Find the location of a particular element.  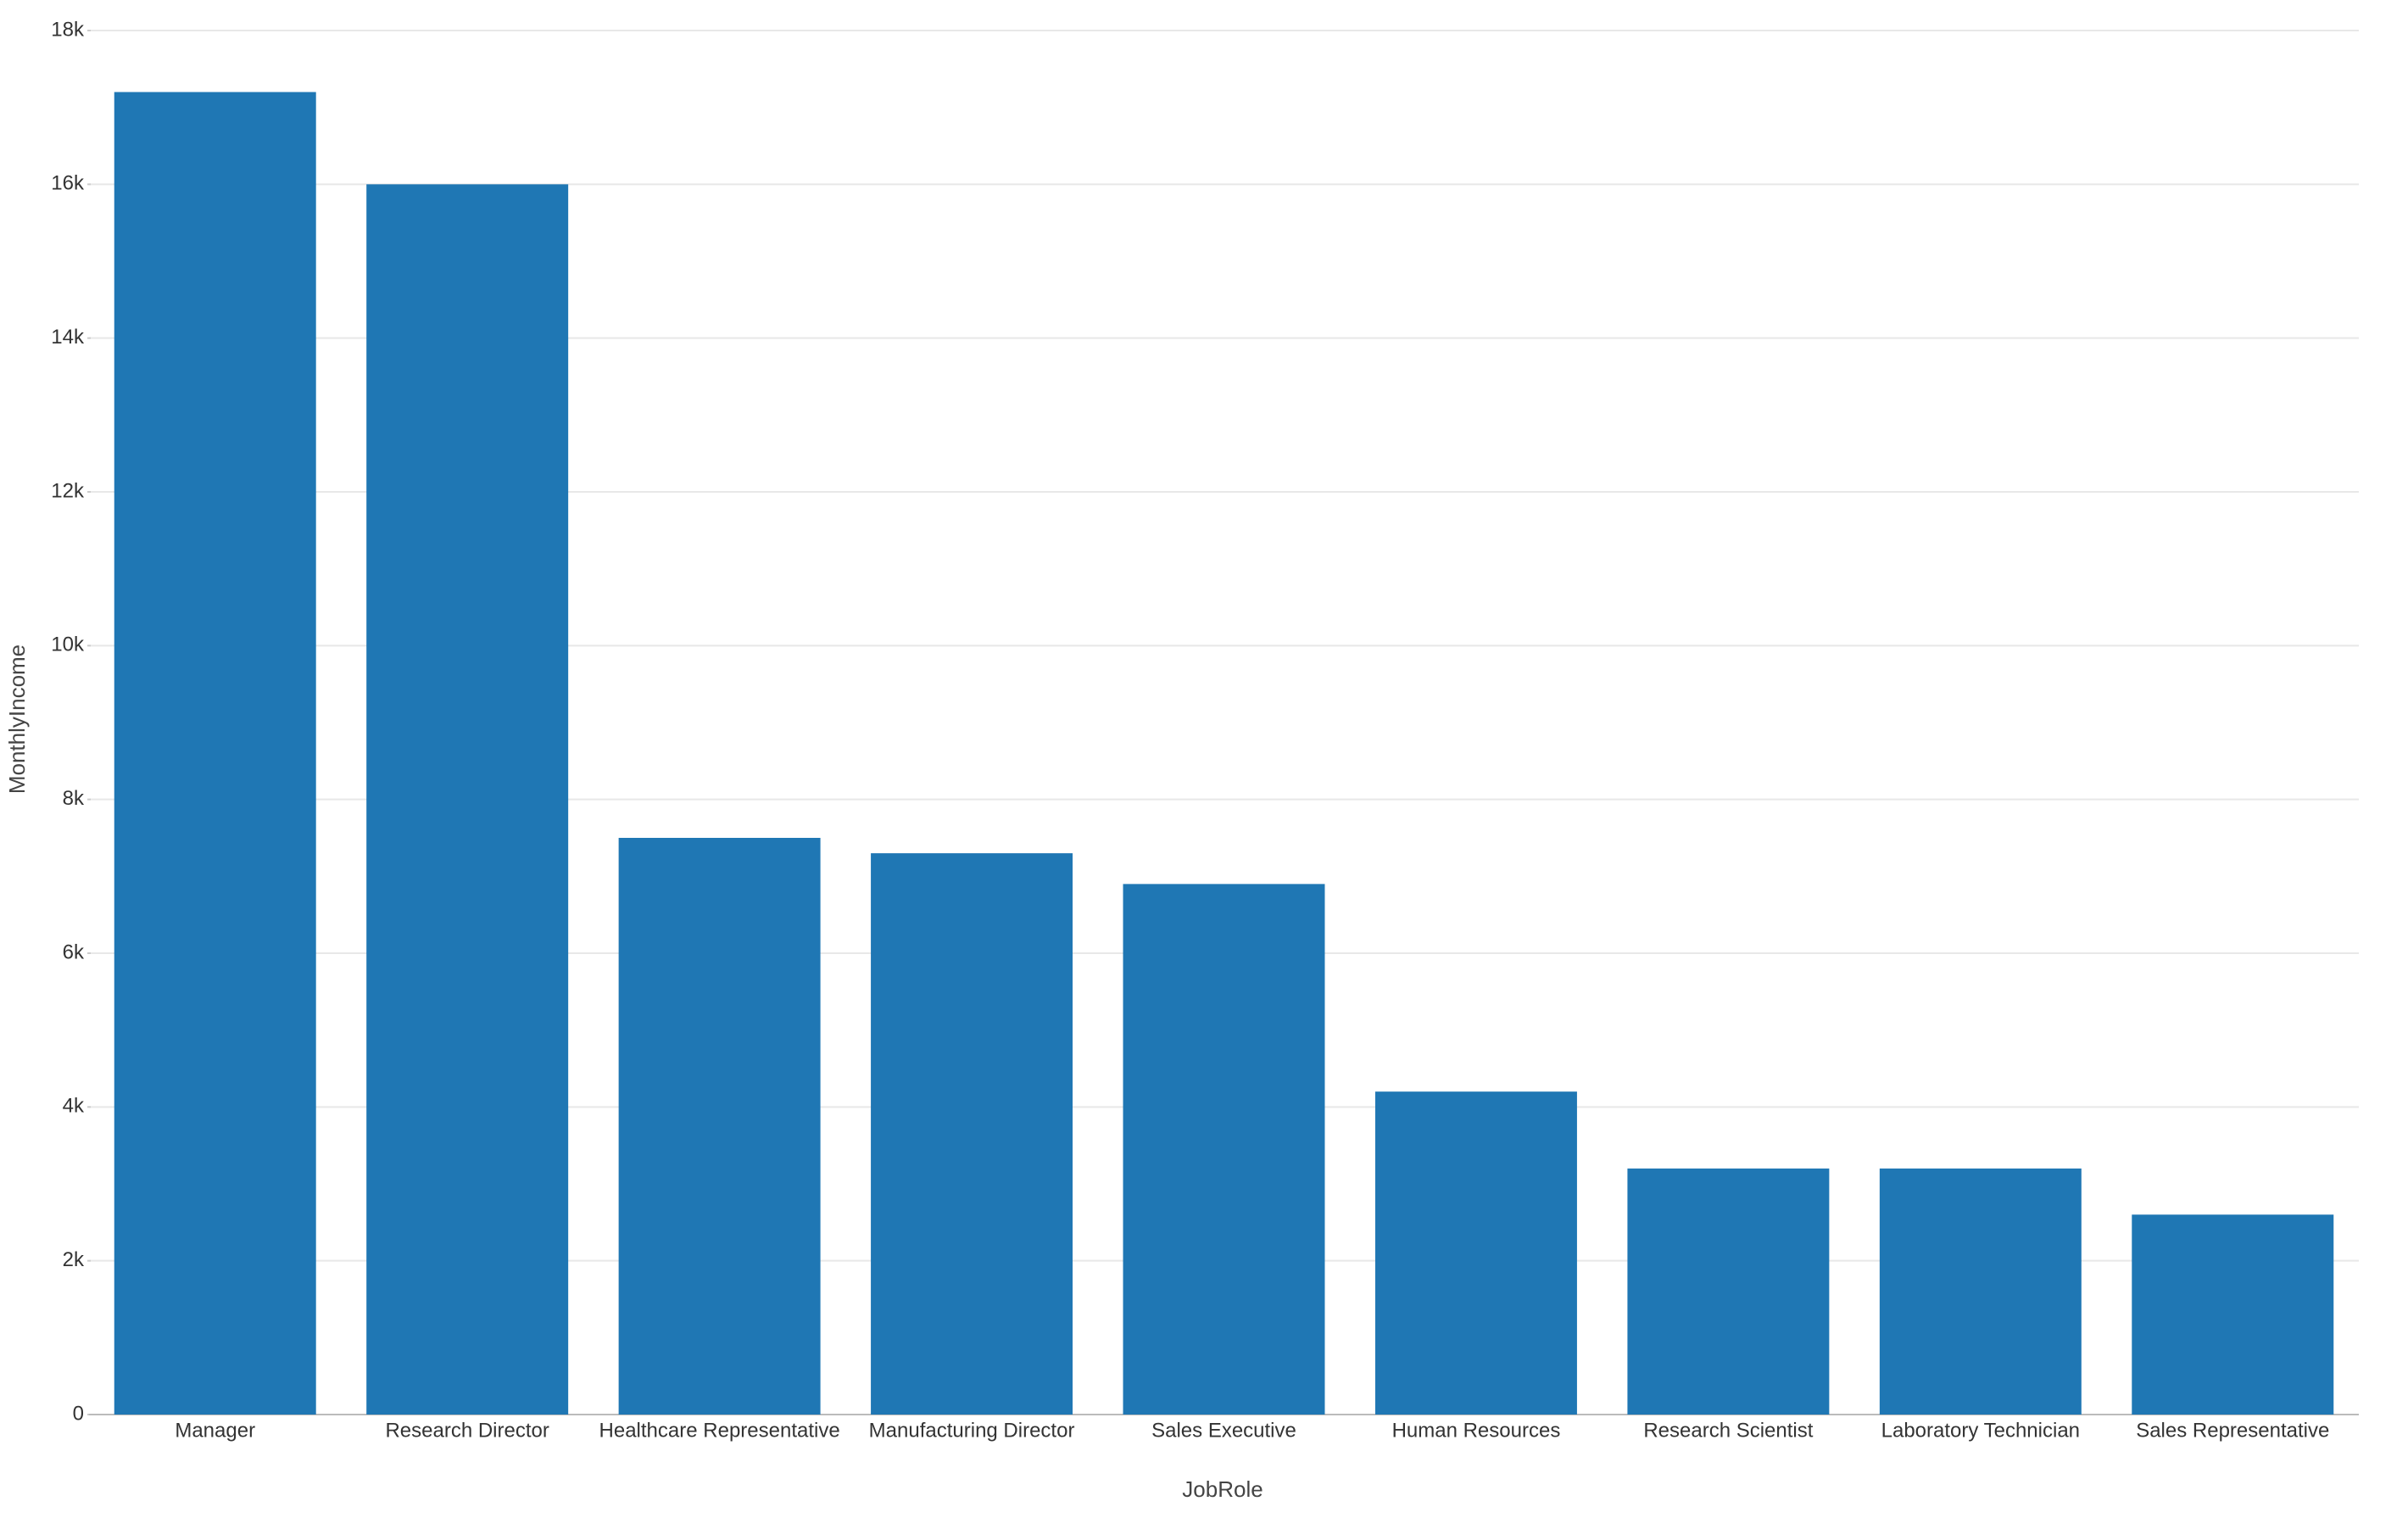

x-axis-title: JobRole is located at coordinates (1222, 1489).